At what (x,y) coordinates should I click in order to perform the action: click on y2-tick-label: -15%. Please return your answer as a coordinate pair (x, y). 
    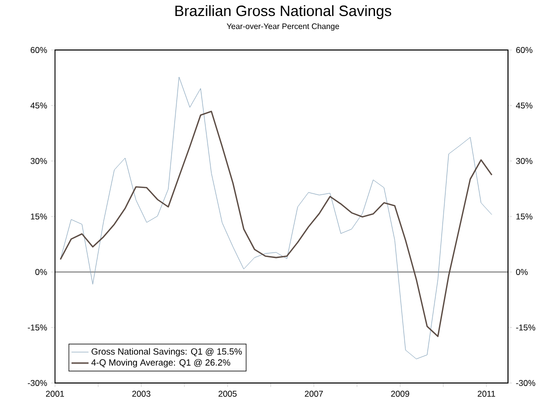
    Looking at the image, I should click on (526, 327).